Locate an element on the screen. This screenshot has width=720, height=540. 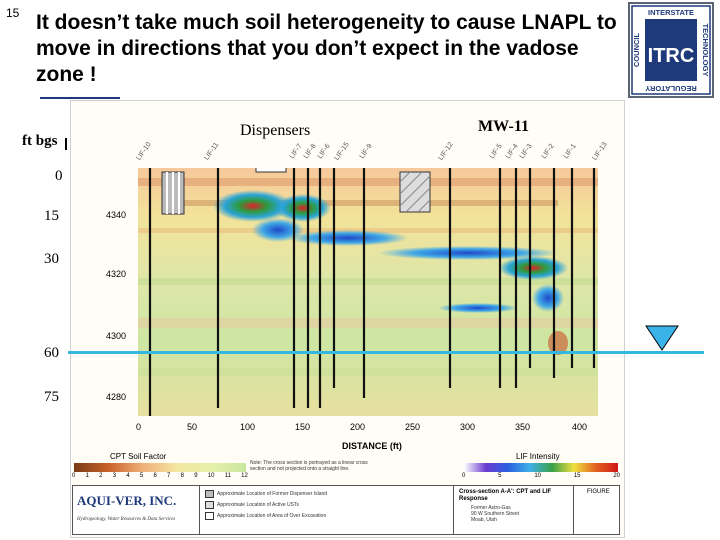
figure-label: FIGURE is located at coordinates (598, 492).